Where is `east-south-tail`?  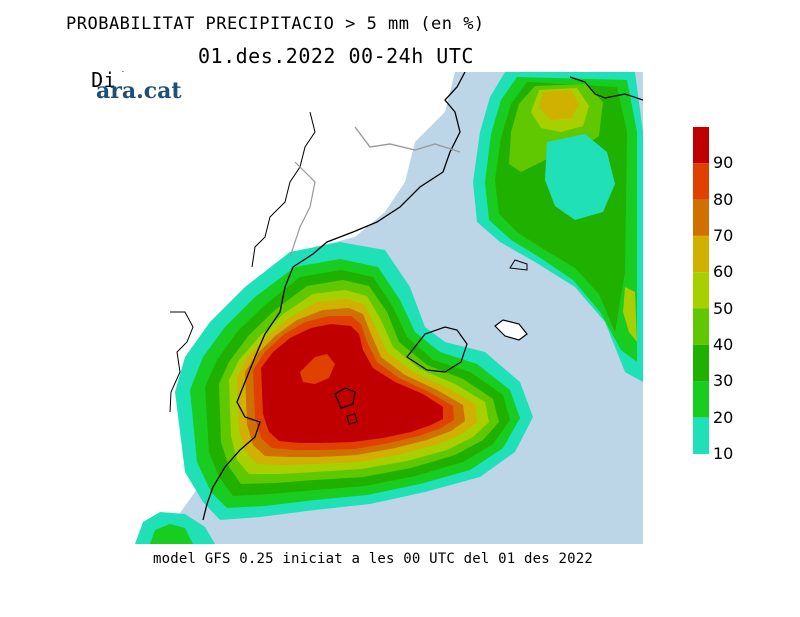 east-south-tail is located at coordinates (630, 314).